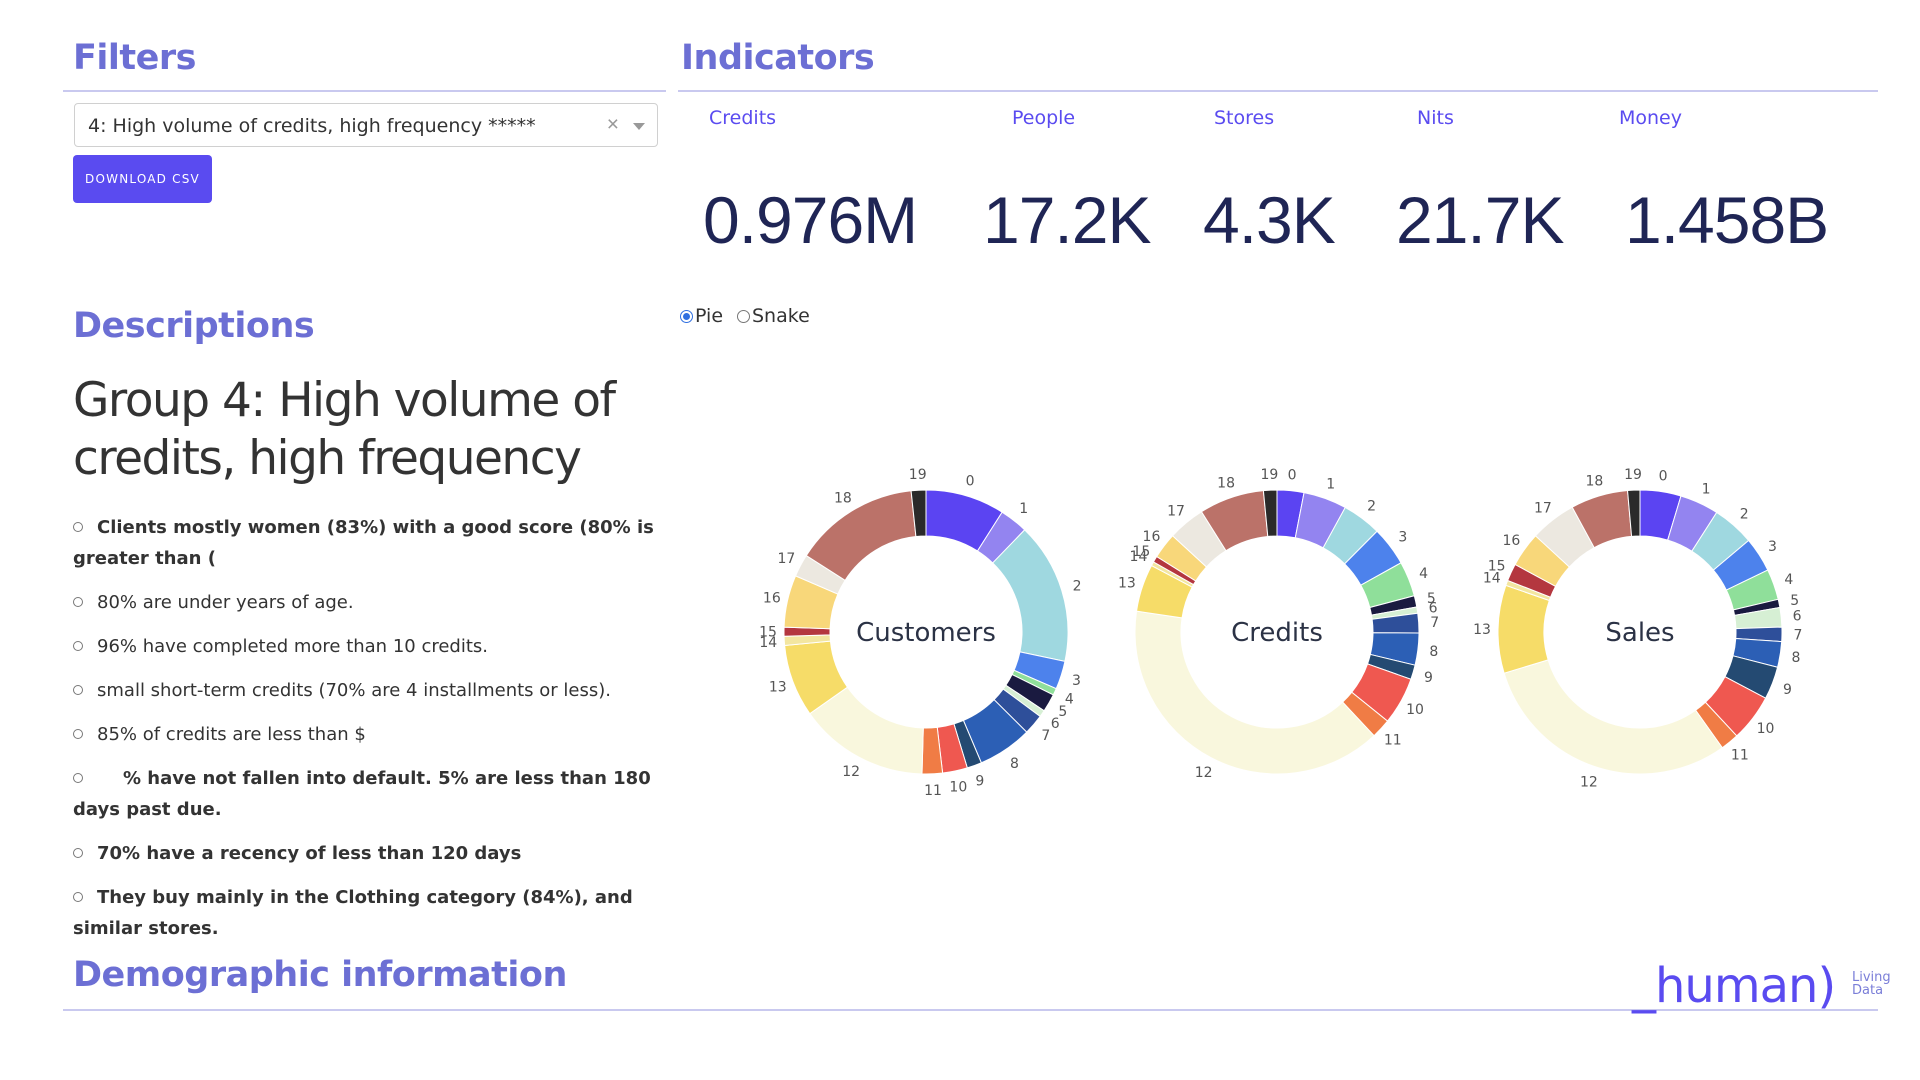 This screenshot has width=1920, height=1080. What do you see at coordinates (368, 602) in the screenshot?
I see `list-item: 80% are under years of age.` at bounding box center [368, 602].